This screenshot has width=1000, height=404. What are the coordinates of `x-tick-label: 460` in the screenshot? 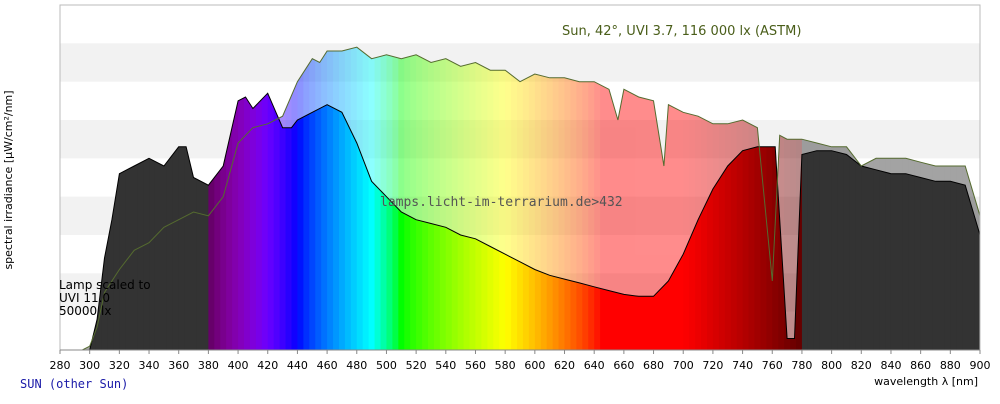 It's located at (327, 365).